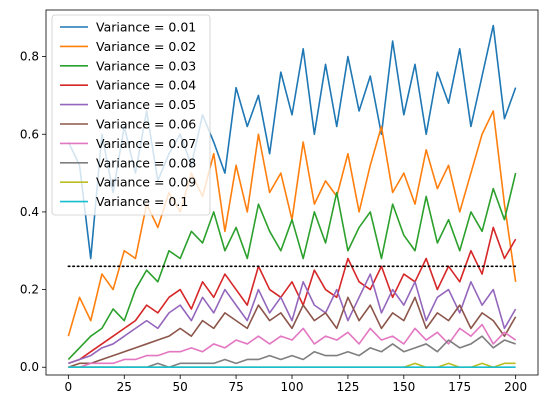 Image resolution: width=547 pixels, height=413 pixels. Describe the element at coordinates (459, 387) in the screenshot. I see `x-tick-label: 175` at that location.